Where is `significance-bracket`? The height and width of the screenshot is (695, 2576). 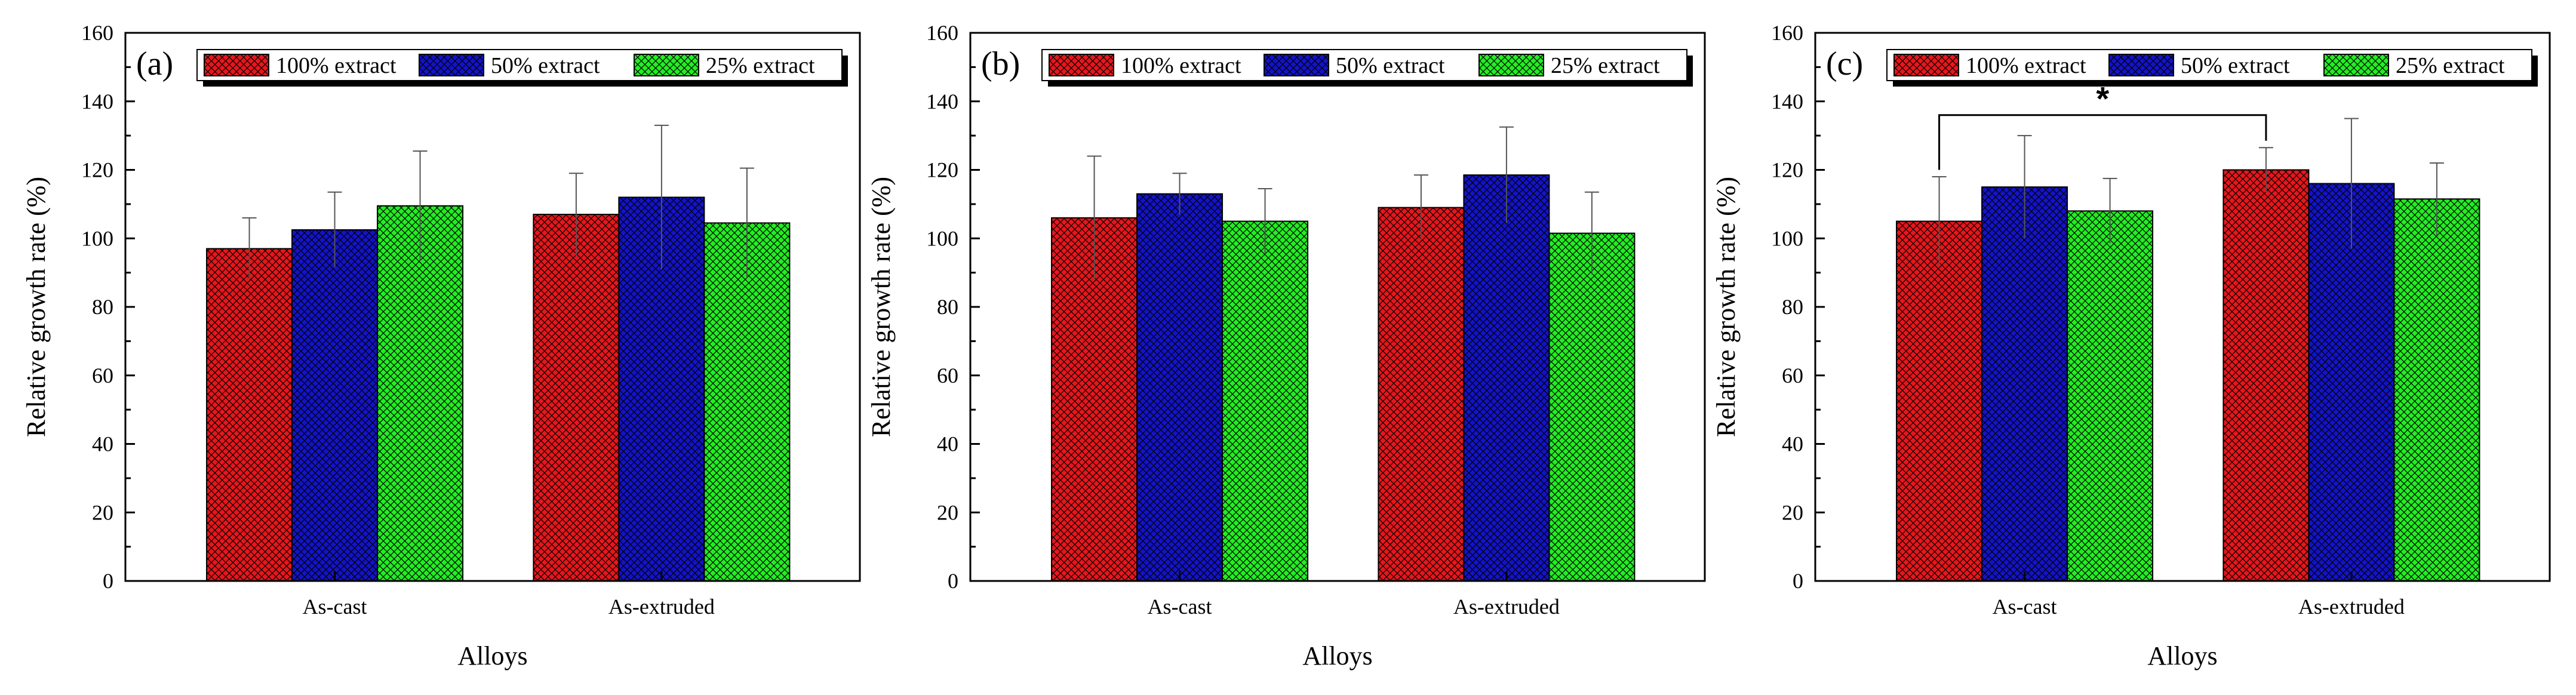
significance-bracket is located at coordinates (2102, 142).